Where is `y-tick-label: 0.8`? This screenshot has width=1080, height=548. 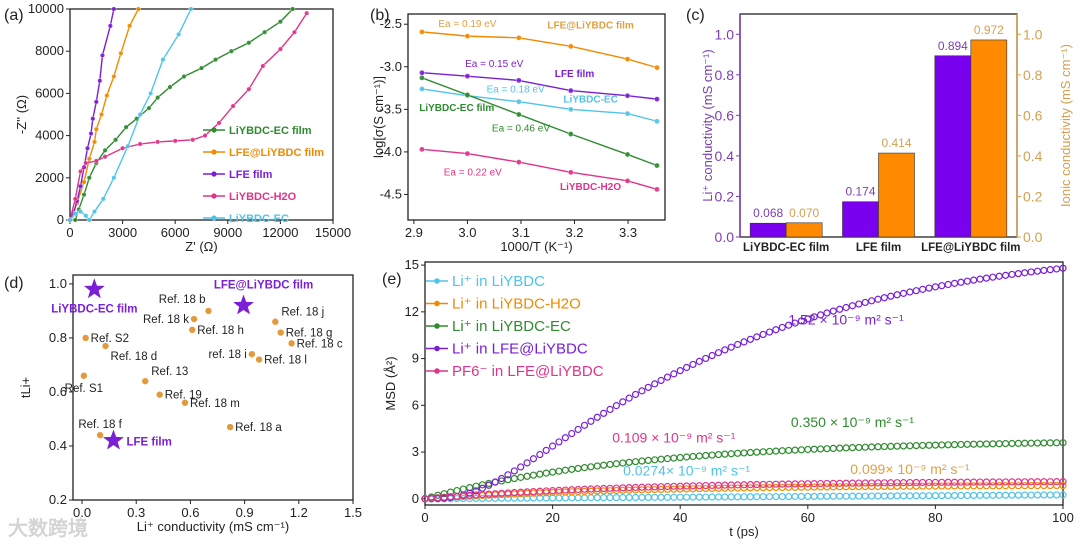 y-tick-label: 0.8 is located at coordinates (58, 337).